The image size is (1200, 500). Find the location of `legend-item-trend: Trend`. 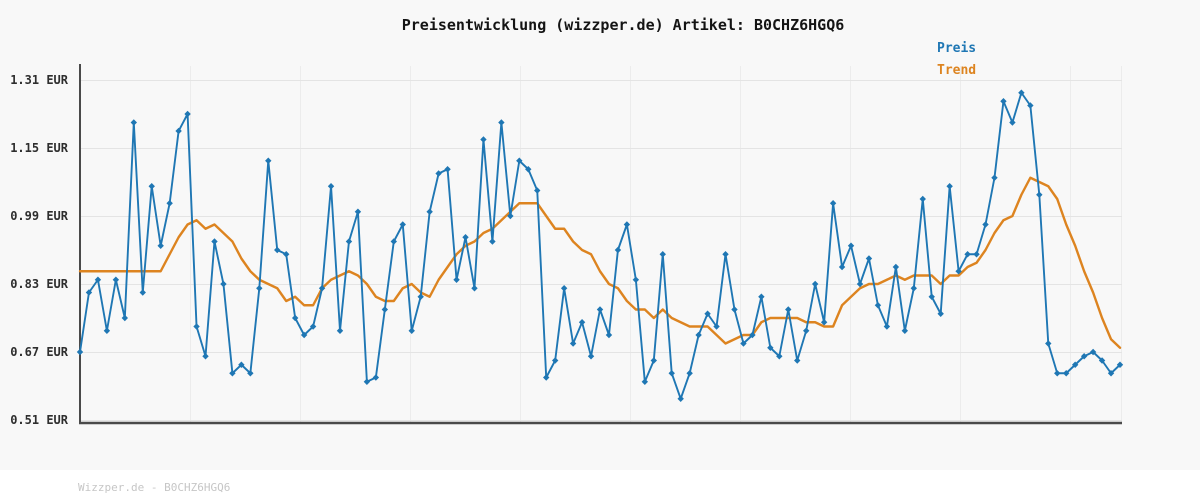

legend-item-trend: Trend is located at coordinates (957, 70).